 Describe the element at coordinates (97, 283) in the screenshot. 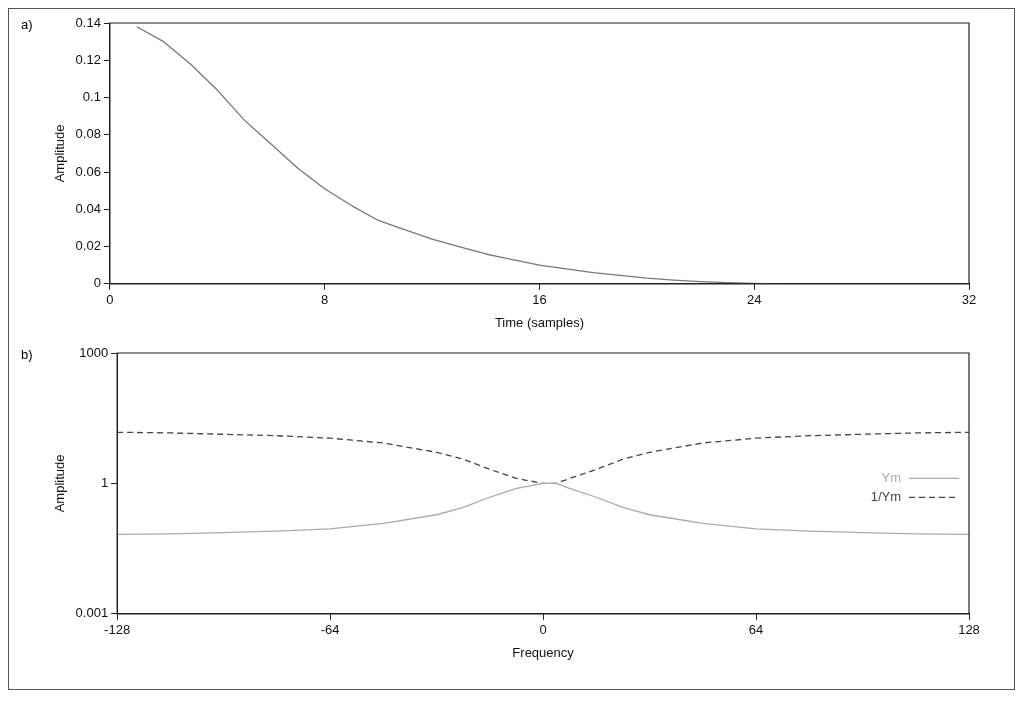

I see `y-tick-label: 0` at that location.